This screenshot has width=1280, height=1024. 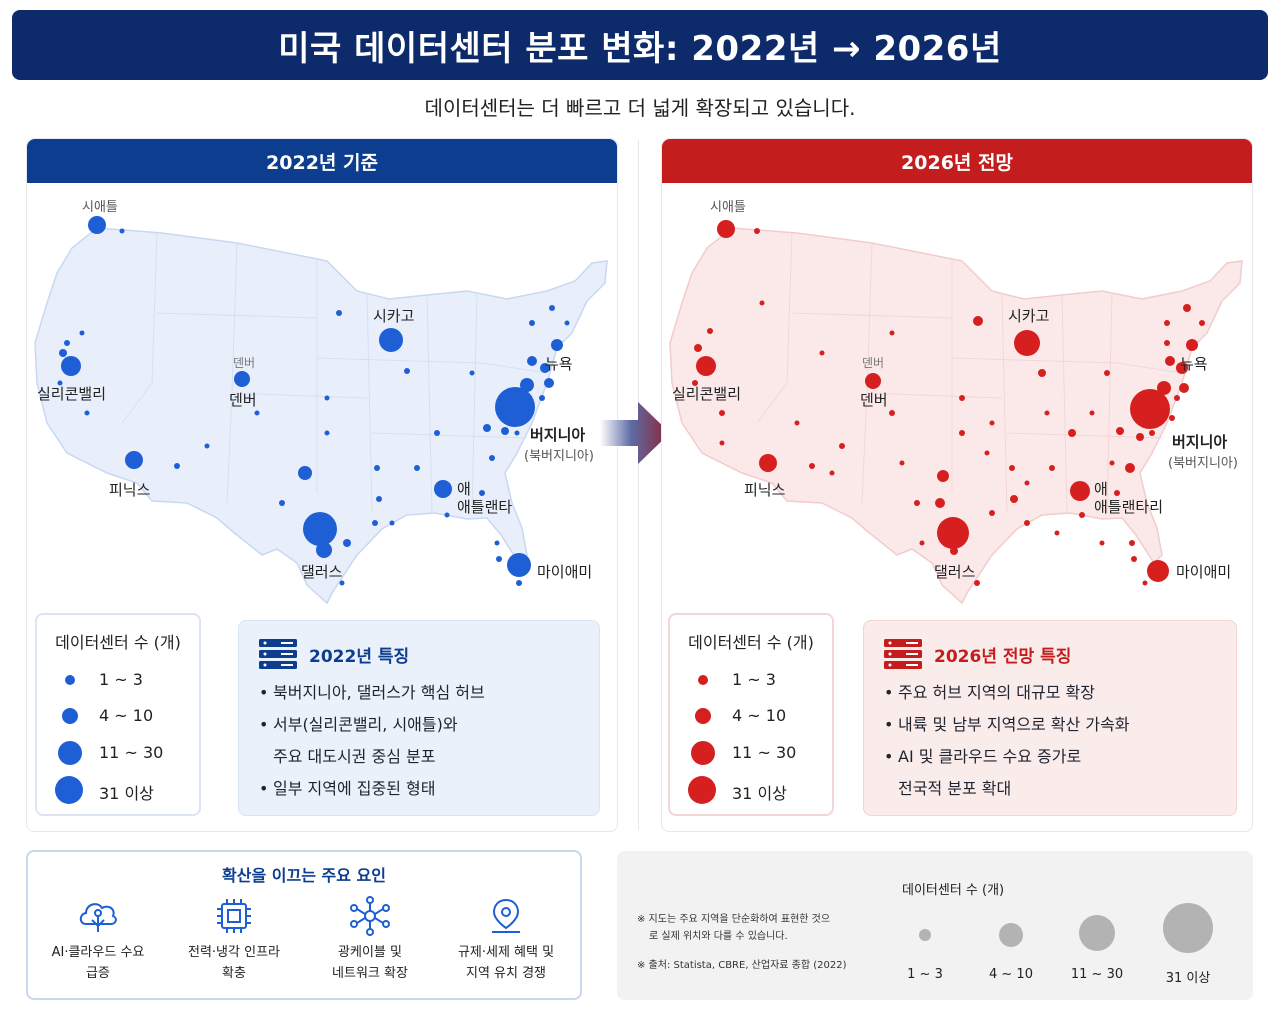 I want to click on map-2026-label-dallas: 댈러스, so click(x=955, y=572).